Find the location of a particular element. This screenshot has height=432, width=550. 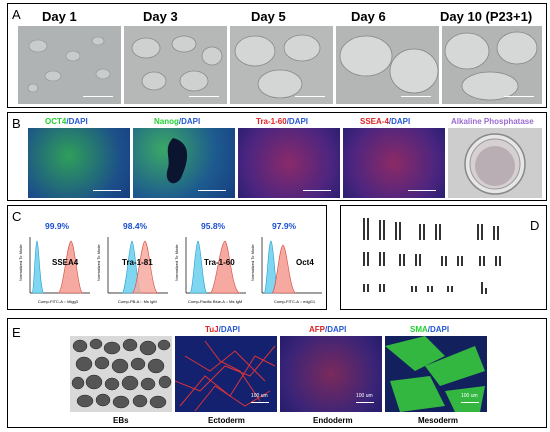

panel-b-label: B is located at coordinates (16, 123).